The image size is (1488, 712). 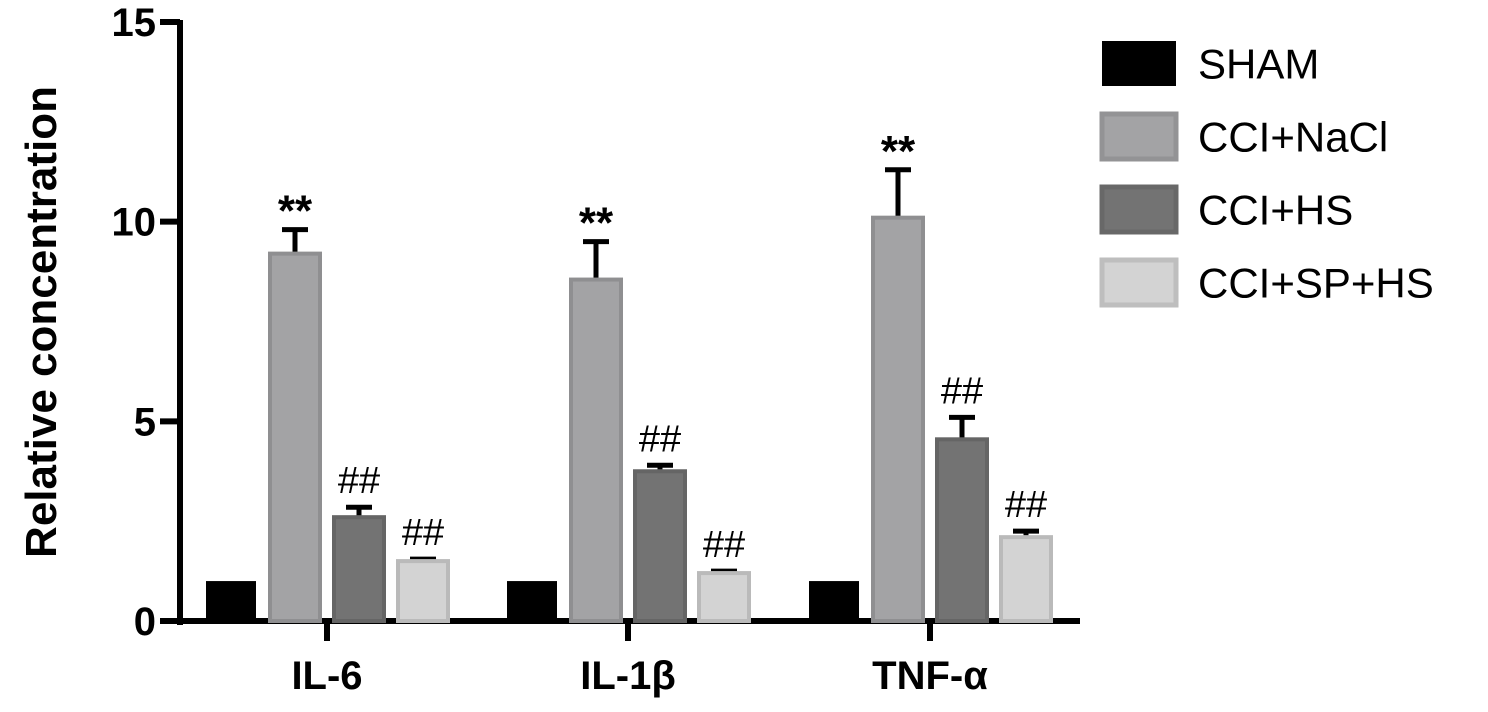 I want to click on x-tick-label: IL-6, so click(x=326, y=676).